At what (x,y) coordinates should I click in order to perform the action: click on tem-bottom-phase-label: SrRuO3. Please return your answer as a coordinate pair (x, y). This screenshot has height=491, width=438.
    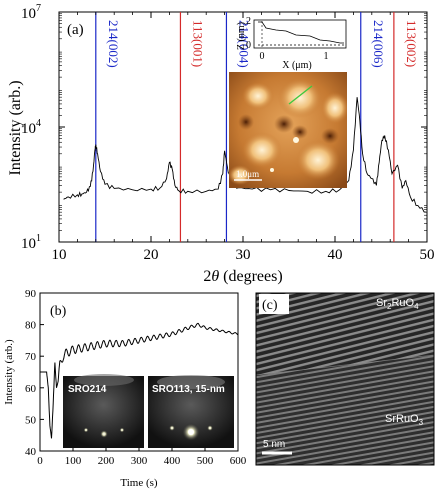
    Looking at the image, I should click on (404, 420).